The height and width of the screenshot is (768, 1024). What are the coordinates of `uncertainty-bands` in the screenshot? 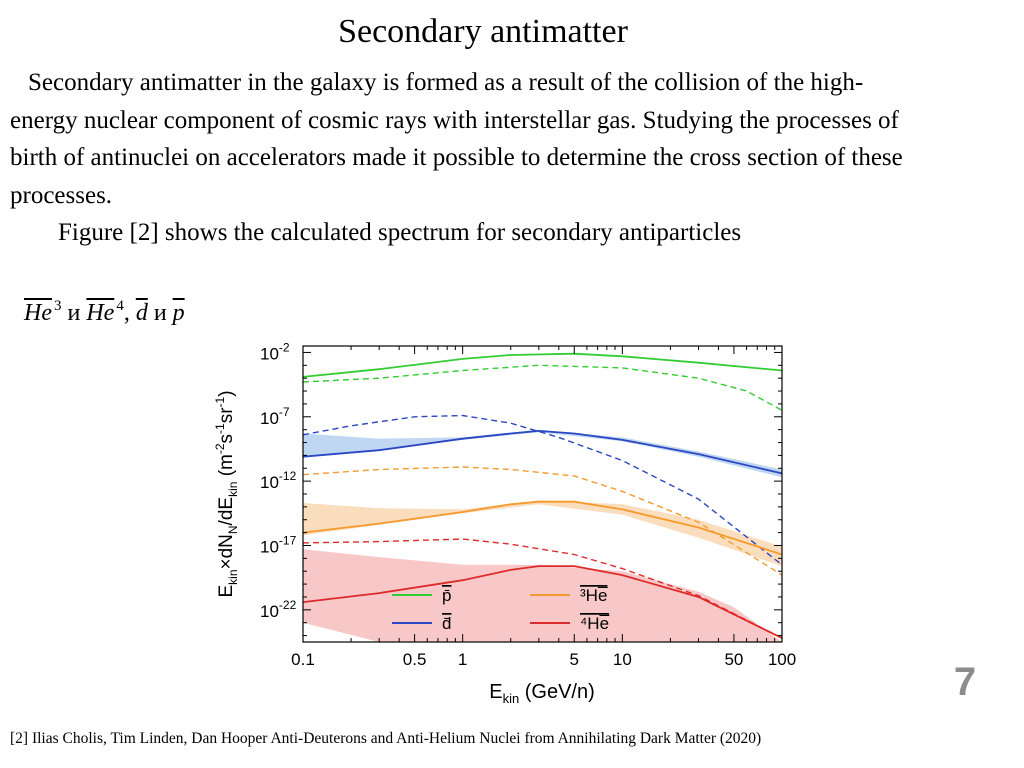 It's located at (542, 535).